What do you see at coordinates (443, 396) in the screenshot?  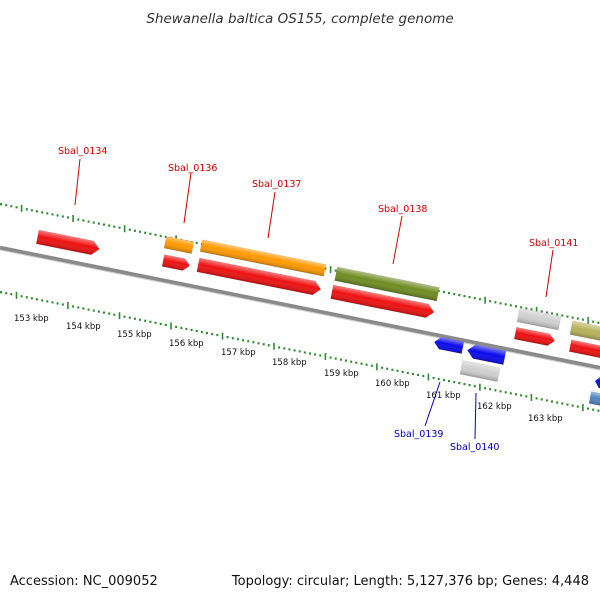 I see `scale-label-161kbp: 161 kbp` at bounding box center [443, 396].